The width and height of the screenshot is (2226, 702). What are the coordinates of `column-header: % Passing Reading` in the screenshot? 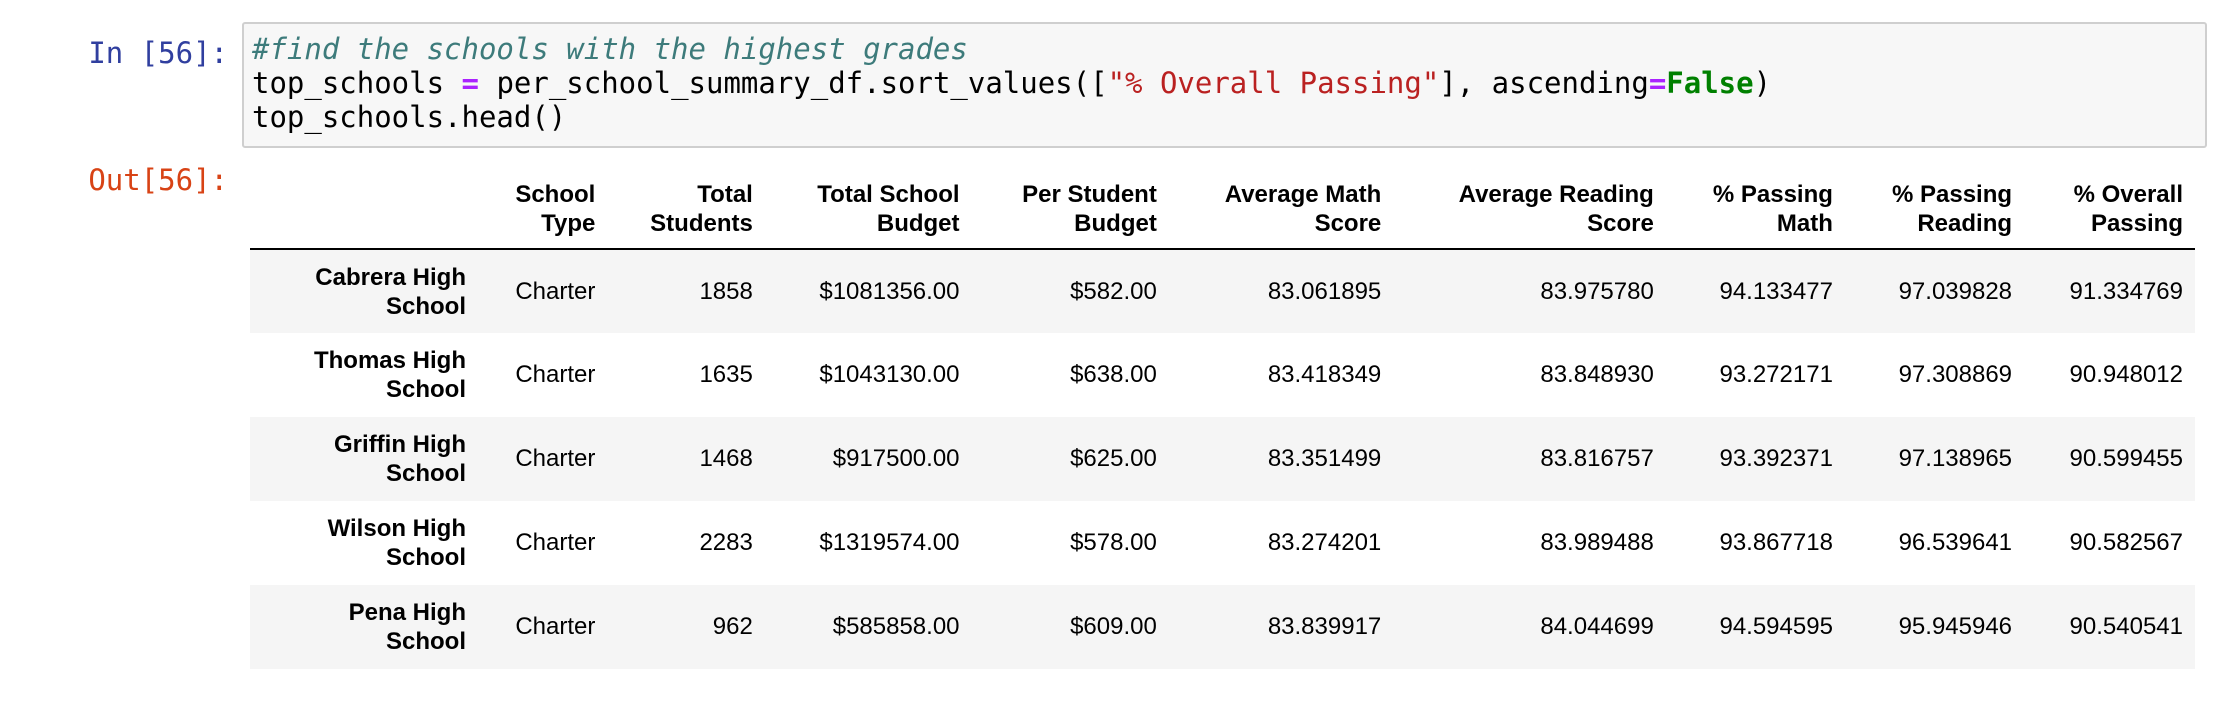 It's located at (1934, 215).